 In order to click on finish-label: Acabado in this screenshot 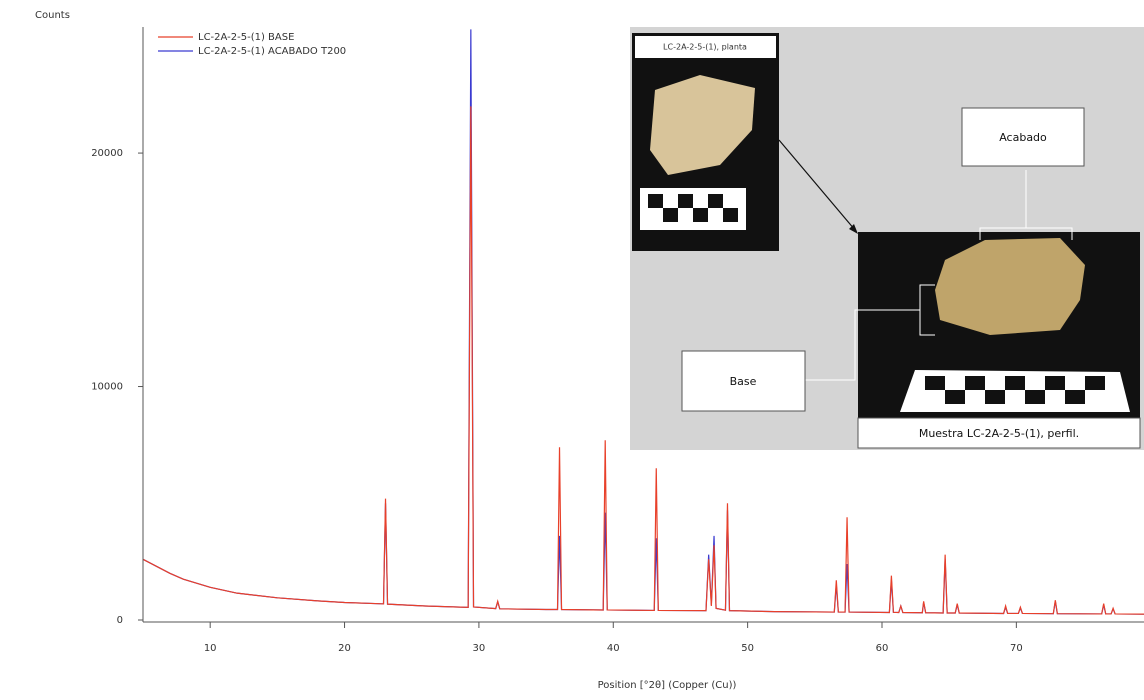, I will do `click(1023, 137)`.